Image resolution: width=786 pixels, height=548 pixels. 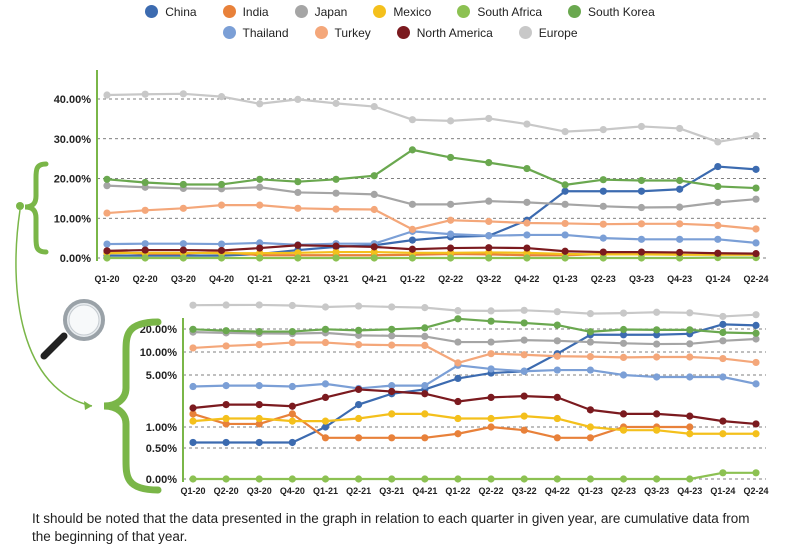 I want to click on legend-item-india: India, so click(x=245, y=11).